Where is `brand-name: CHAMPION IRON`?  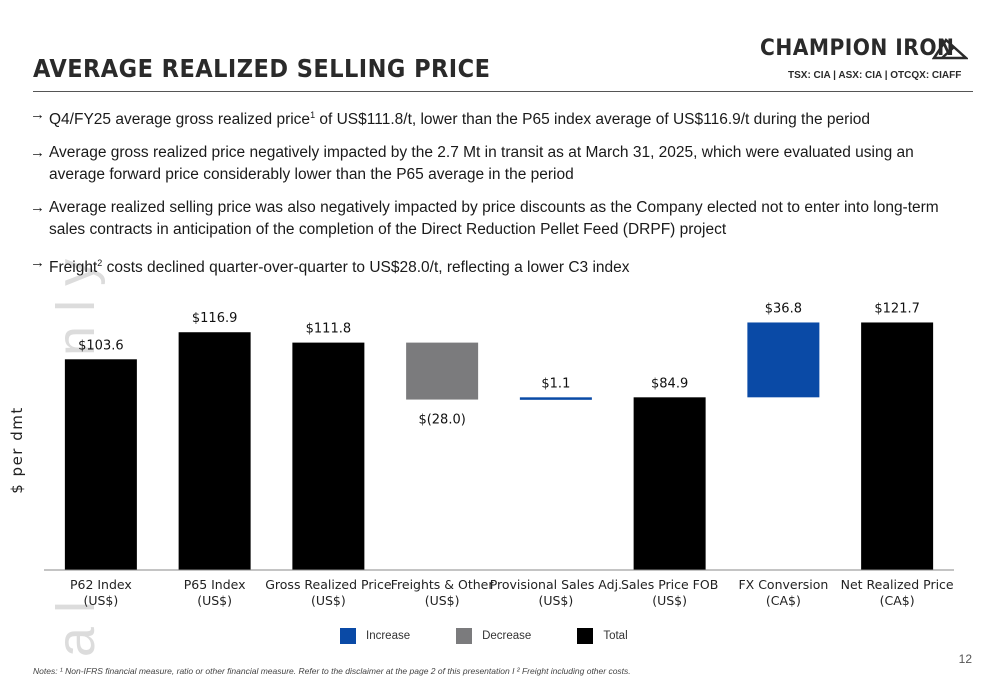 brand-name: CHAMPION IRON is located at coordinates (857, 48).